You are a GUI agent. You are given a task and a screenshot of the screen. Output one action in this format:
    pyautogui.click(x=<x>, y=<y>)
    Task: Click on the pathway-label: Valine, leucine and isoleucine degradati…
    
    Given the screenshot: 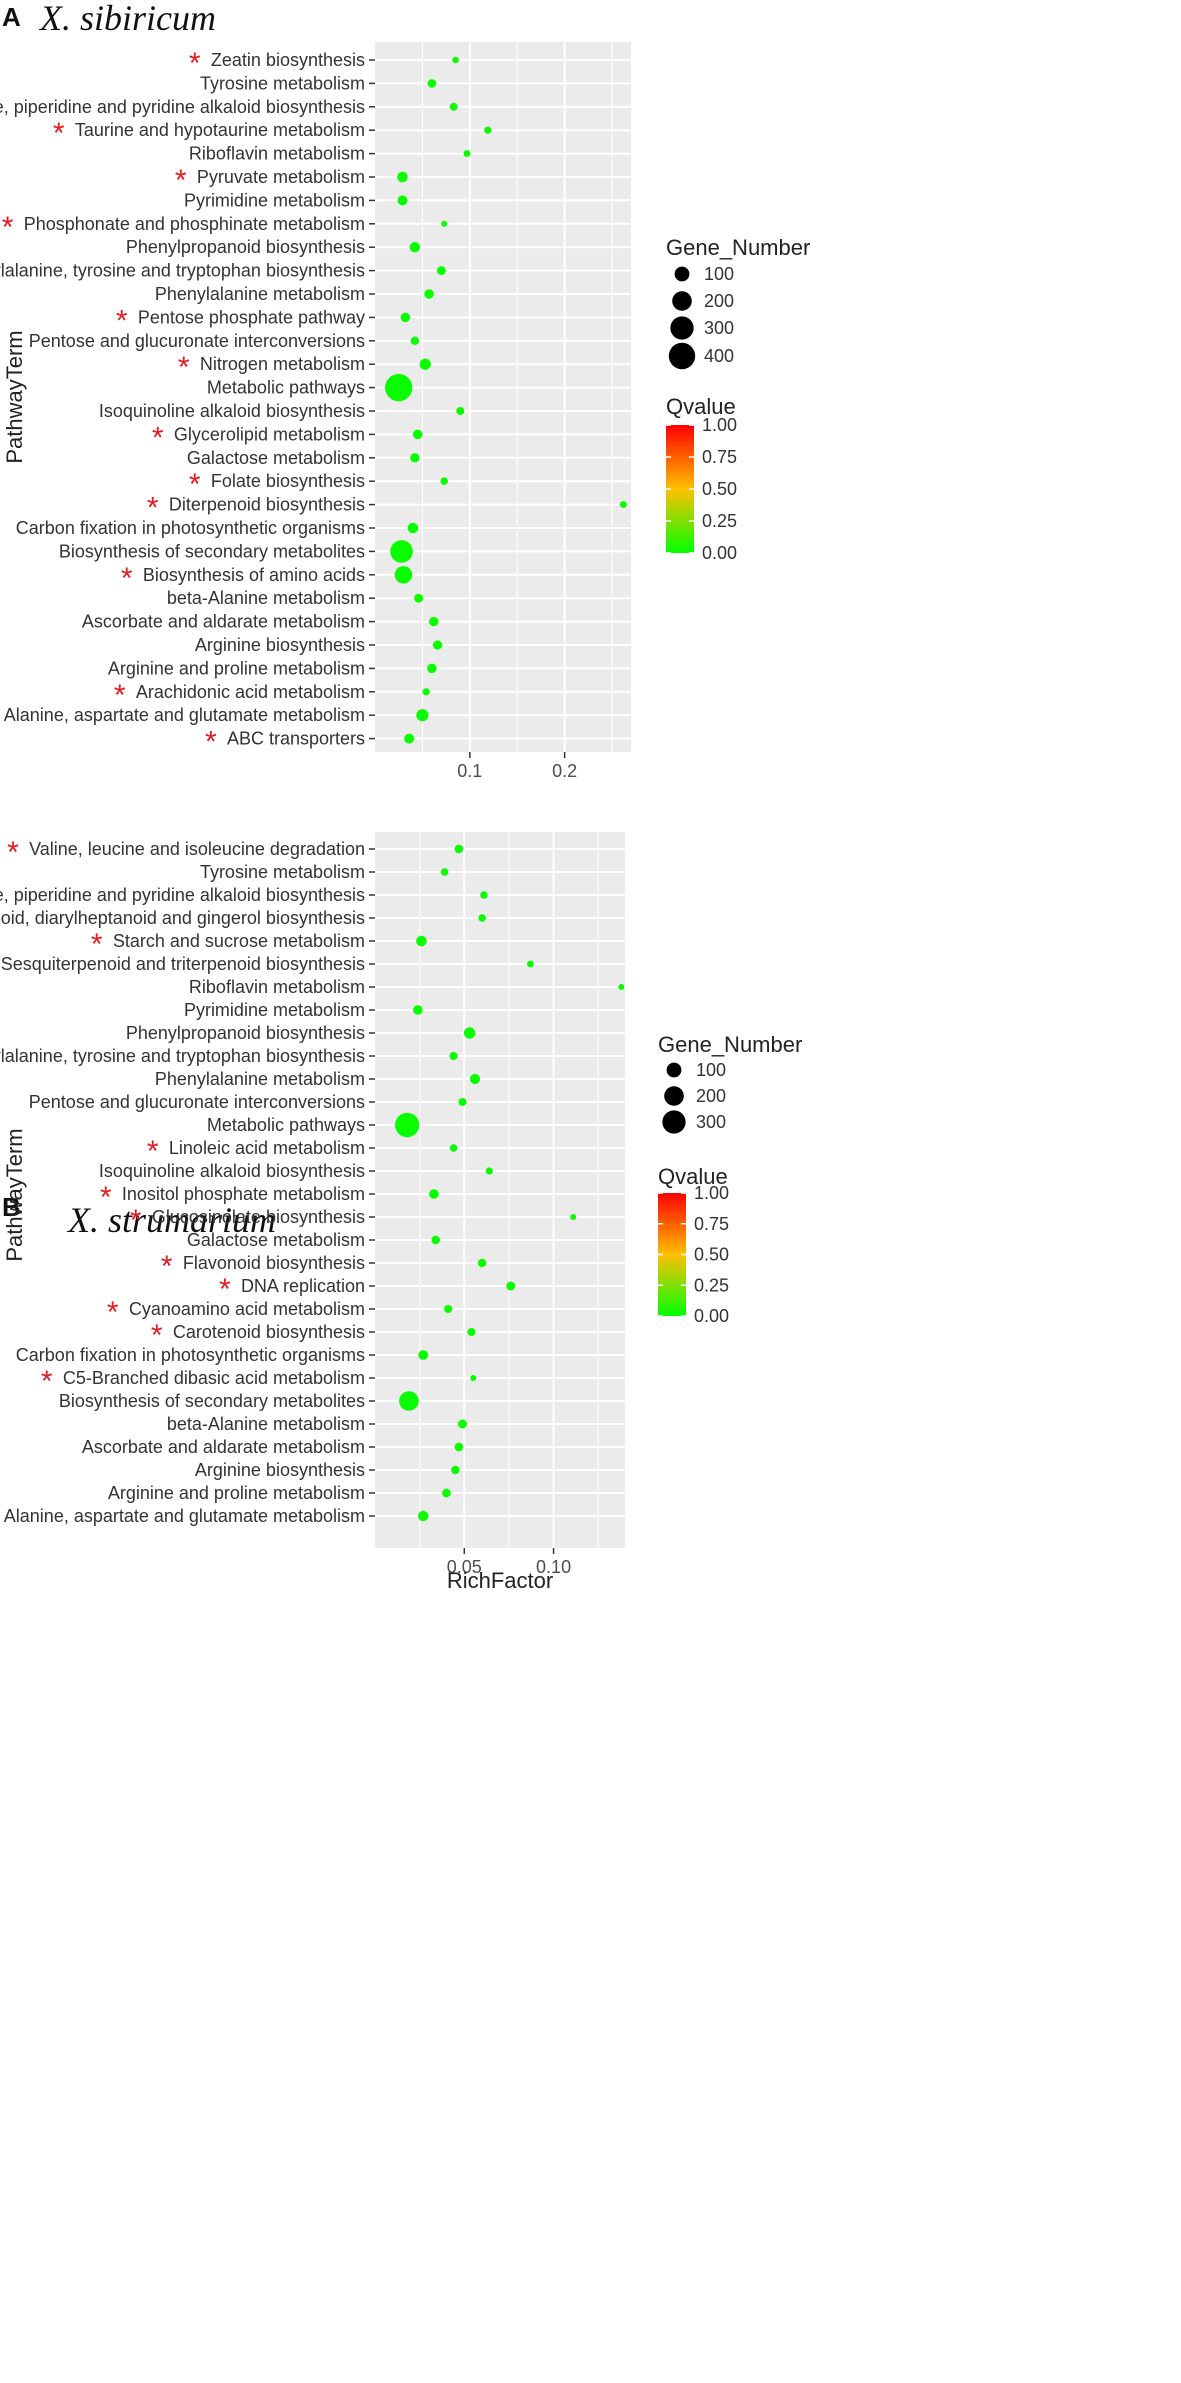 What is the action you would take?
    pyautogui.click(x=197, y=849)
    